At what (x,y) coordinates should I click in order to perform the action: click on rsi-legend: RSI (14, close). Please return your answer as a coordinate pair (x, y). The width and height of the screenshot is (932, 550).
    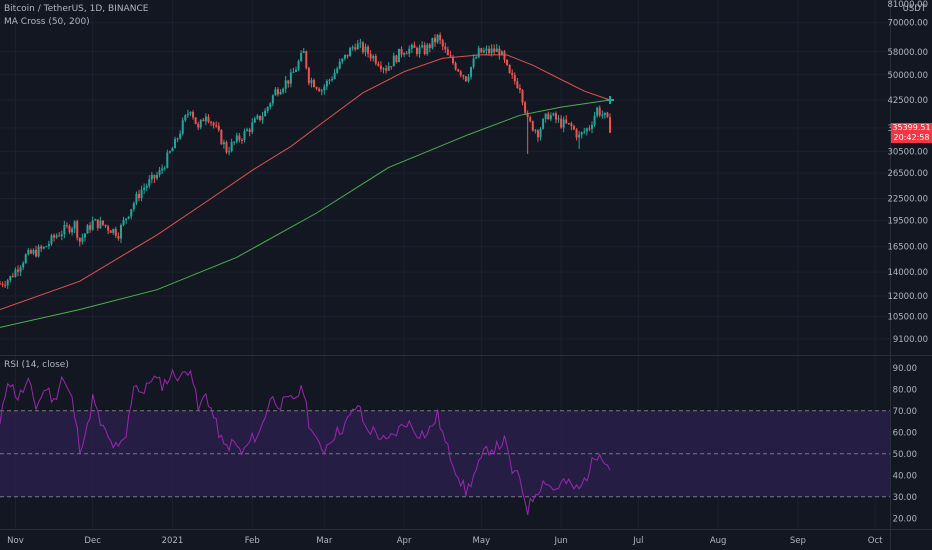
    Looking at the image, I should click on (36, 365).